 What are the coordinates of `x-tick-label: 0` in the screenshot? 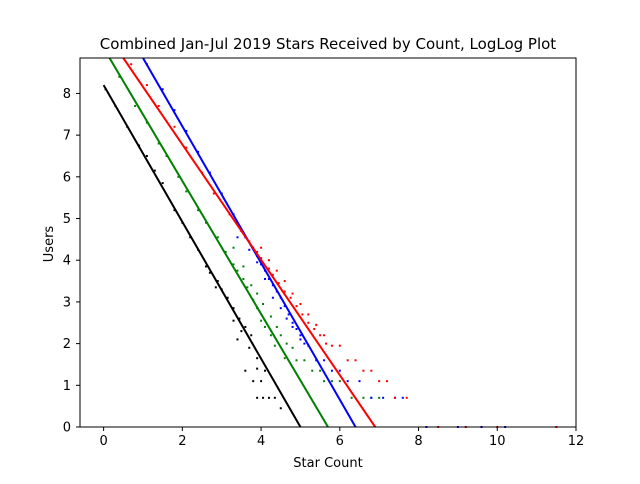 It's located at (103, 441).